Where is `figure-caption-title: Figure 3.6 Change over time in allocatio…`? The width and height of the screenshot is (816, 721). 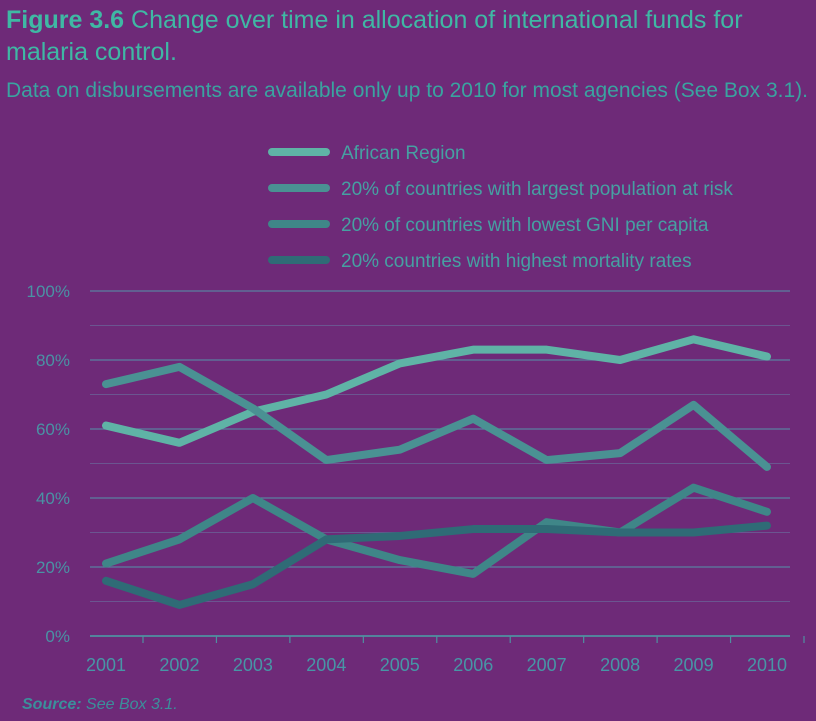 figure-caption-title: Figure 3.6 Change over time in allocatio… is located at coordinates (406, 36).